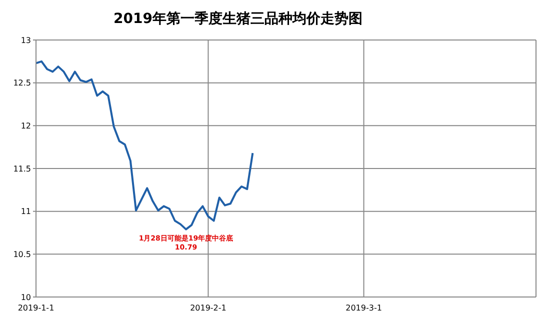 The height and width of the screenshot is (327, 550). What do you see at coordinates (22, 255) in the screenshot?
I see `y-tick-label: 10.5` at bounding box center [22, 255].